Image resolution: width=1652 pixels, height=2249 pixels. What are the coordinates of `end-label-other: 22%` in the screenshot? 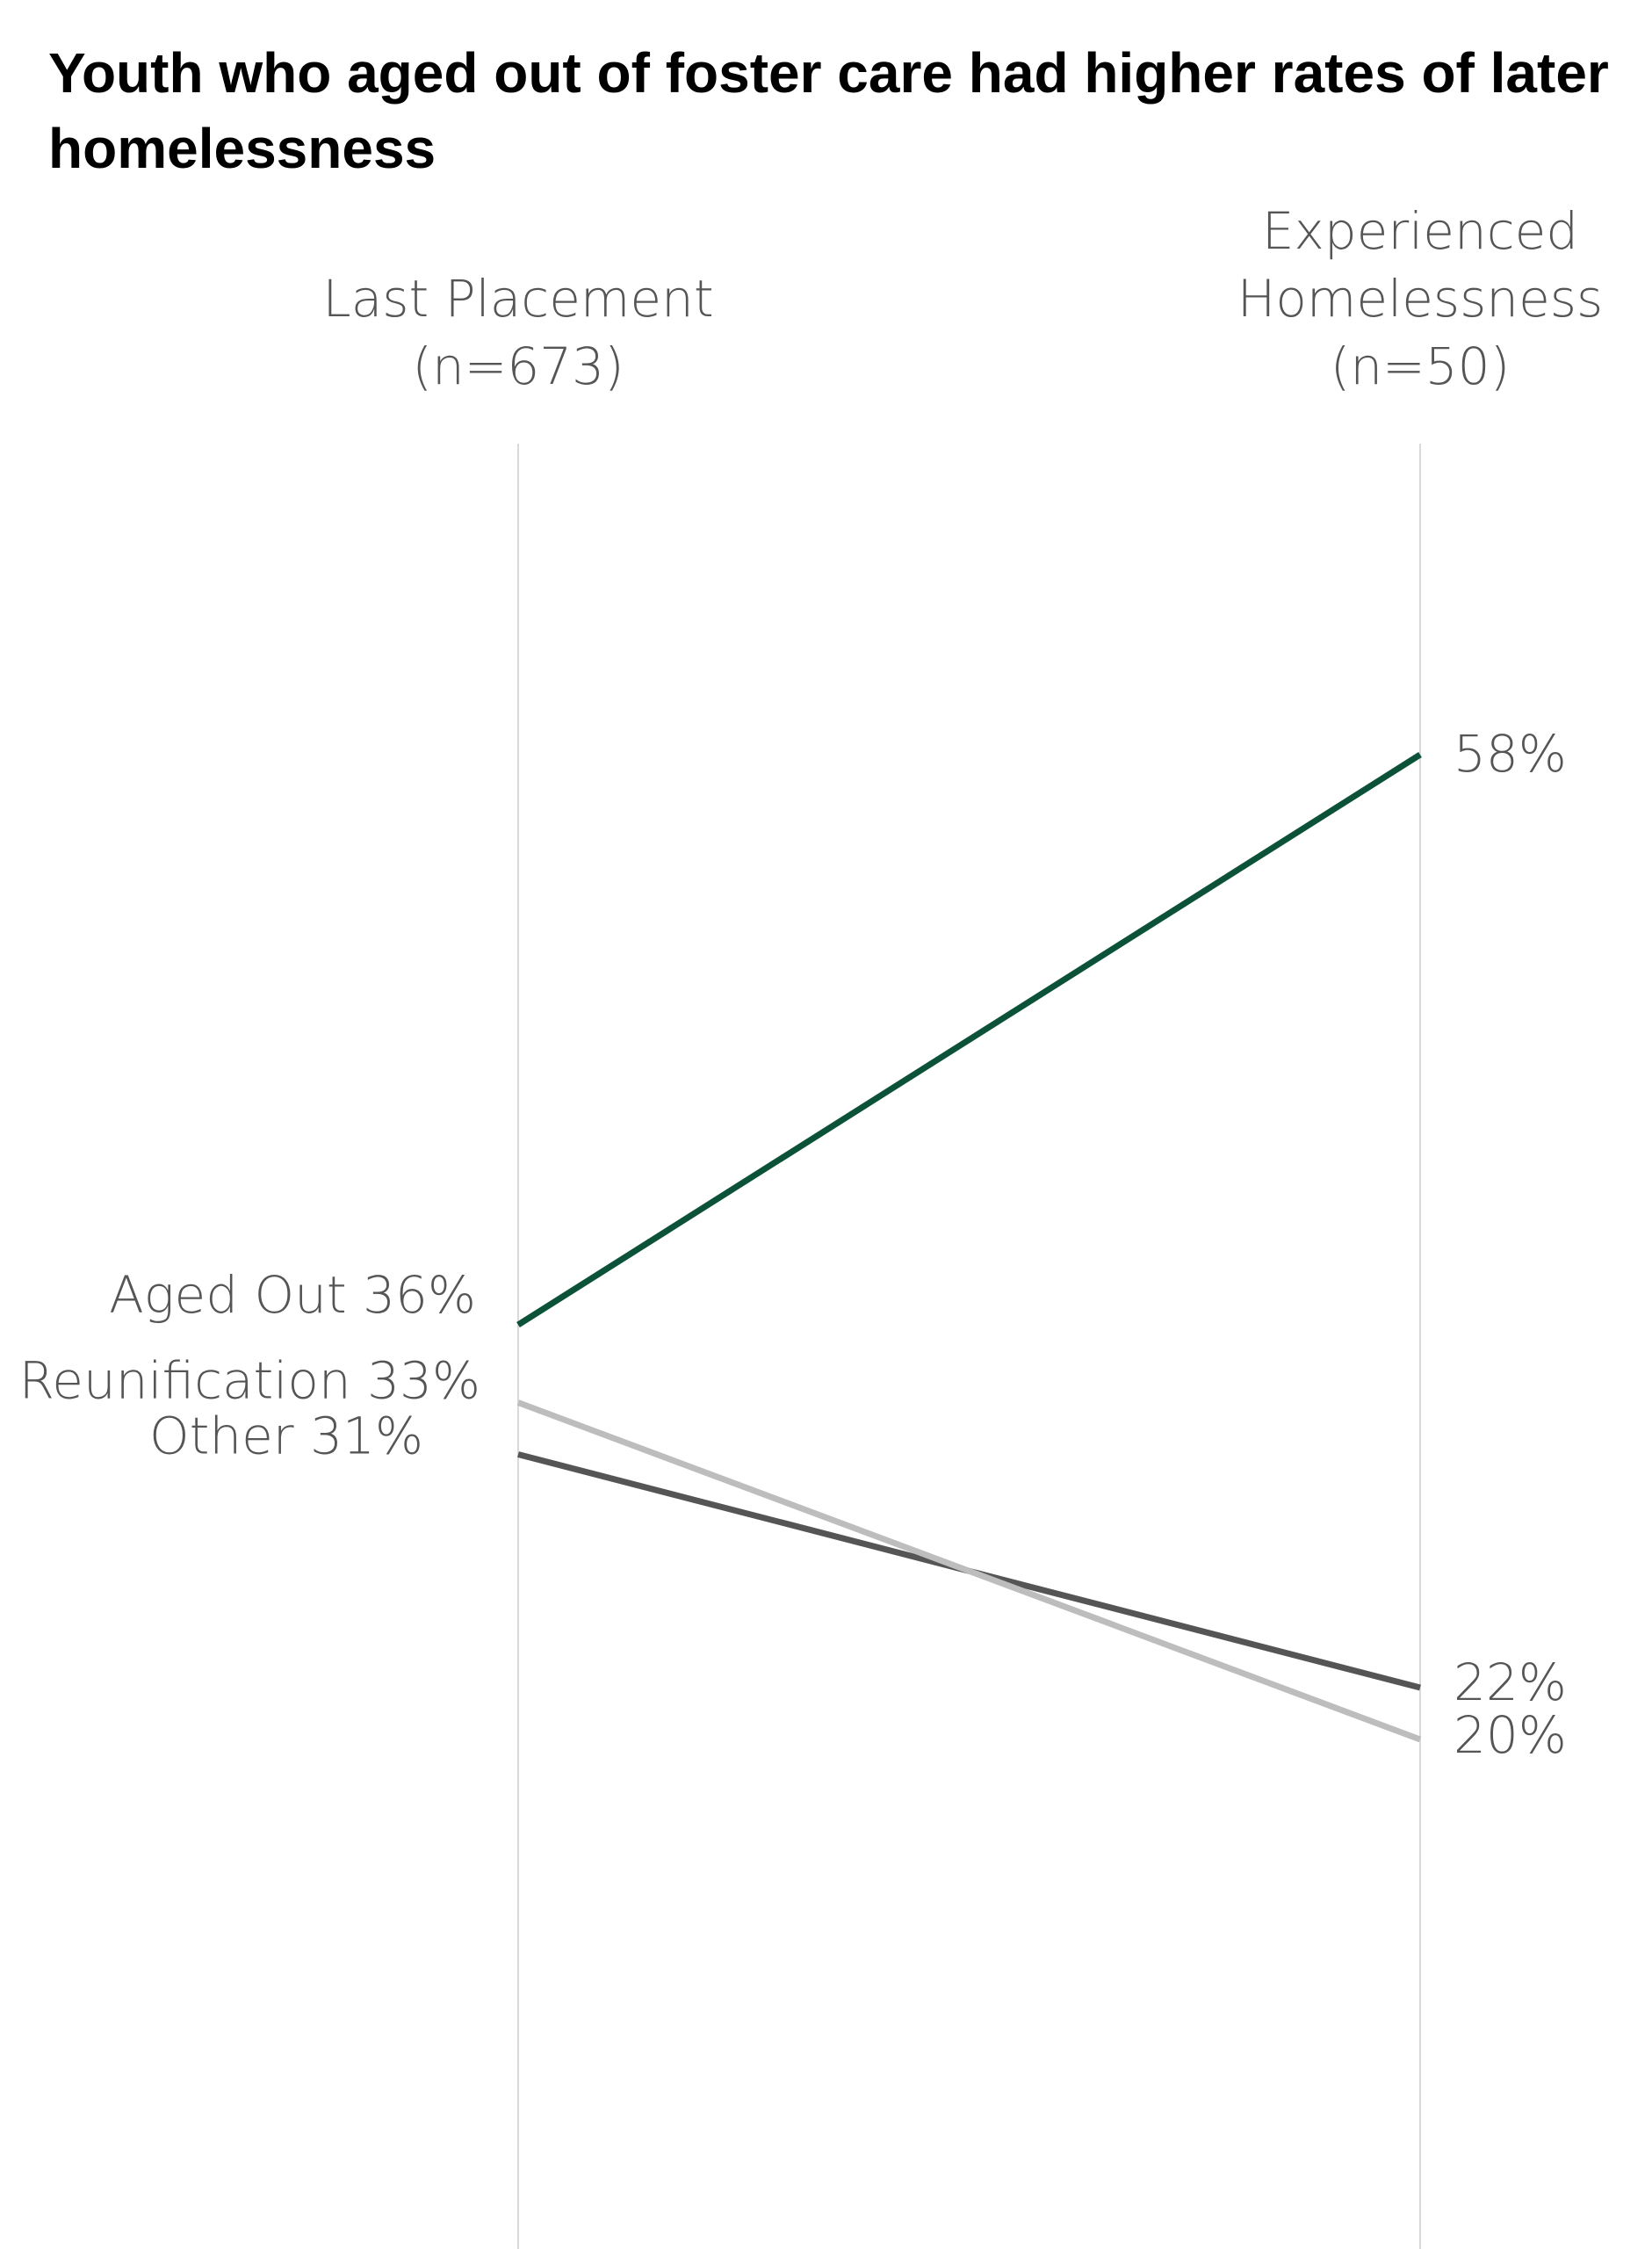 It's located at (1510, 1682).